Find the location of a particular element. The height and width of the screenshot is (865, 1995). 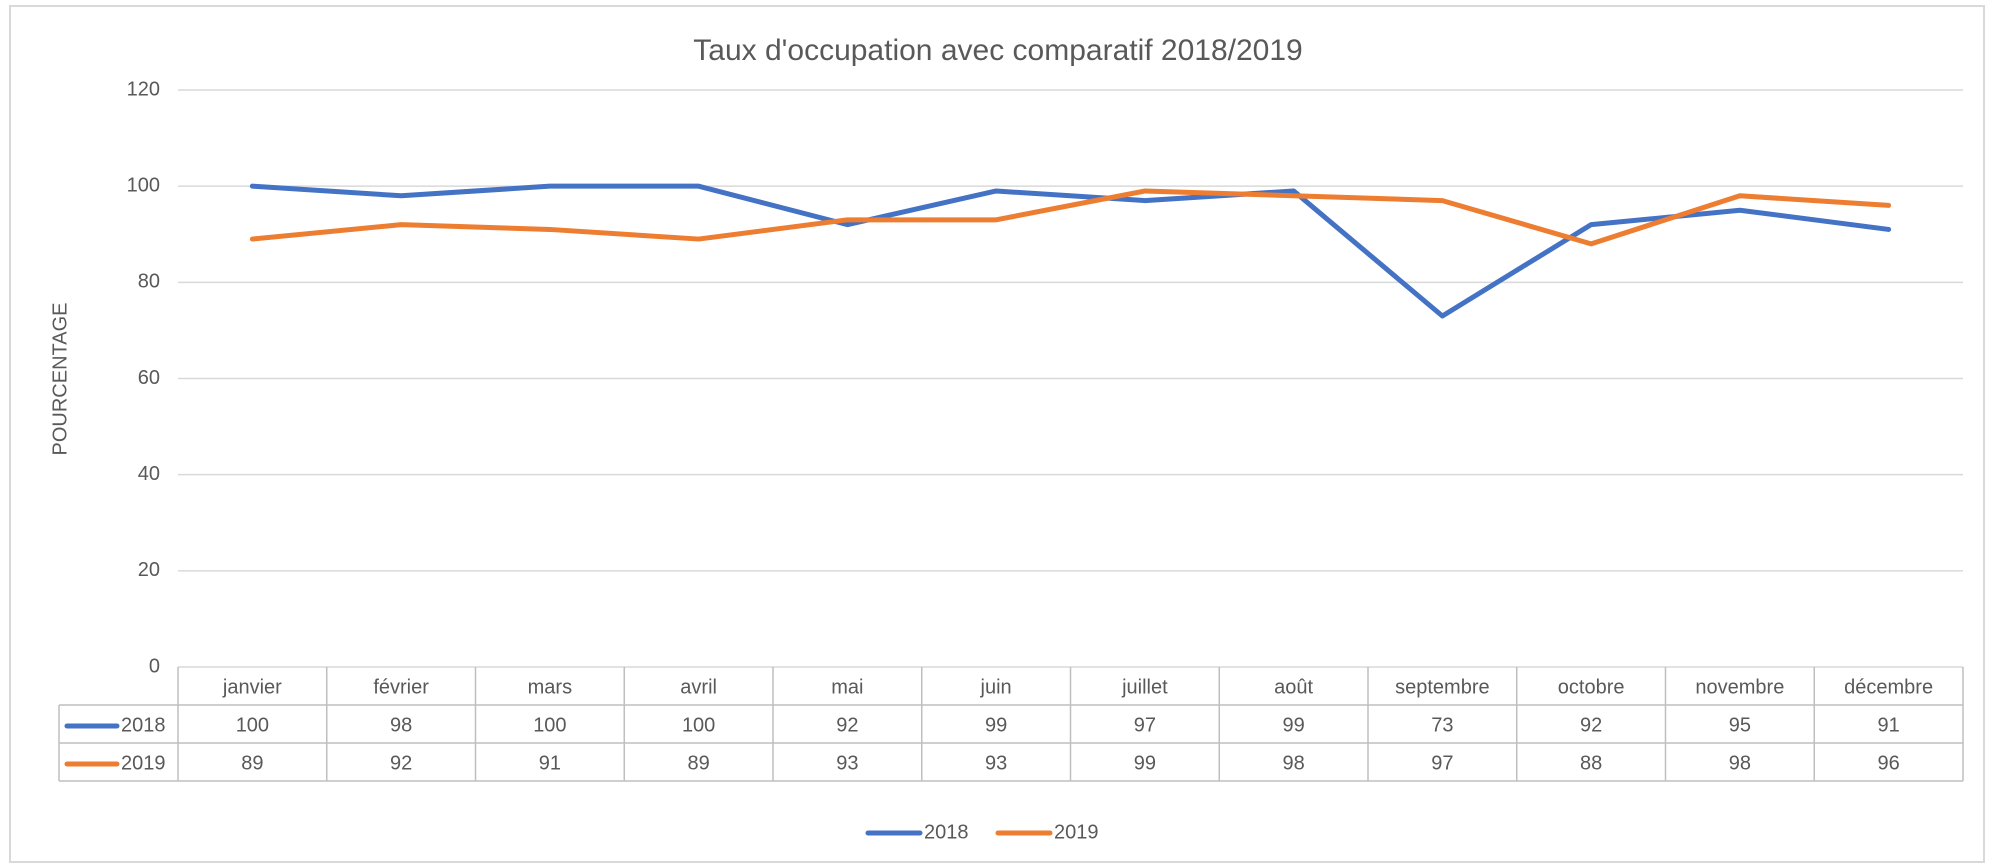

y-tick-label: 60 is located at coordinates (149, 378).